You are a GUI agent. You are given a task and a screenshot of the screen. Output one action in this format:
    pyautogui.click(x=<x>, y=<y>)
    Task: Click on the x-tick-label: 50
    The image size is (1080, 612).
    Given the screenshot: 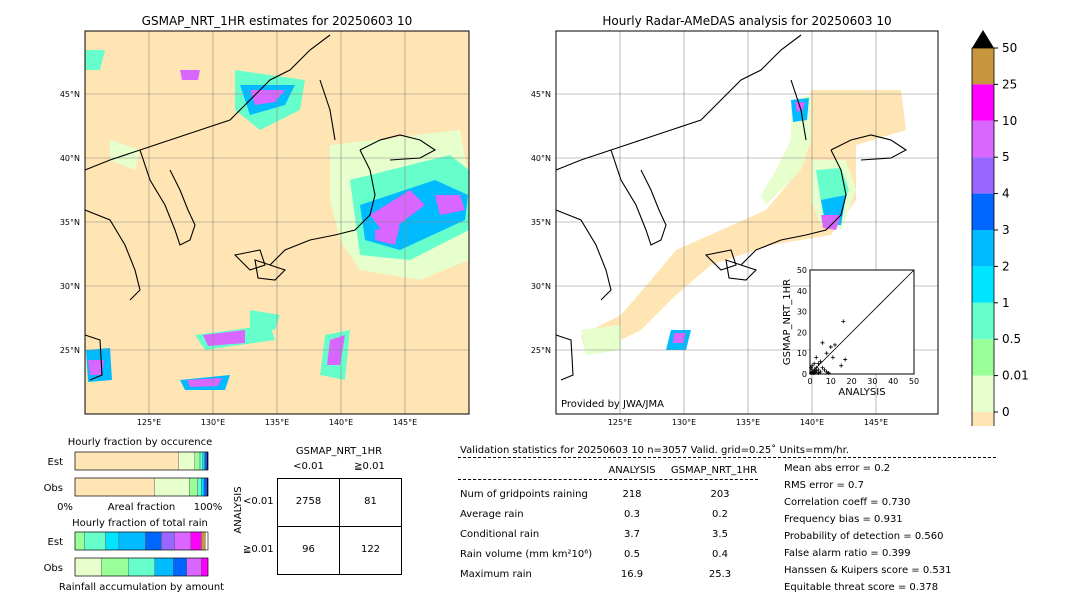 What is the action you would take?
    pyautogui.click(x=914, y=381)
    